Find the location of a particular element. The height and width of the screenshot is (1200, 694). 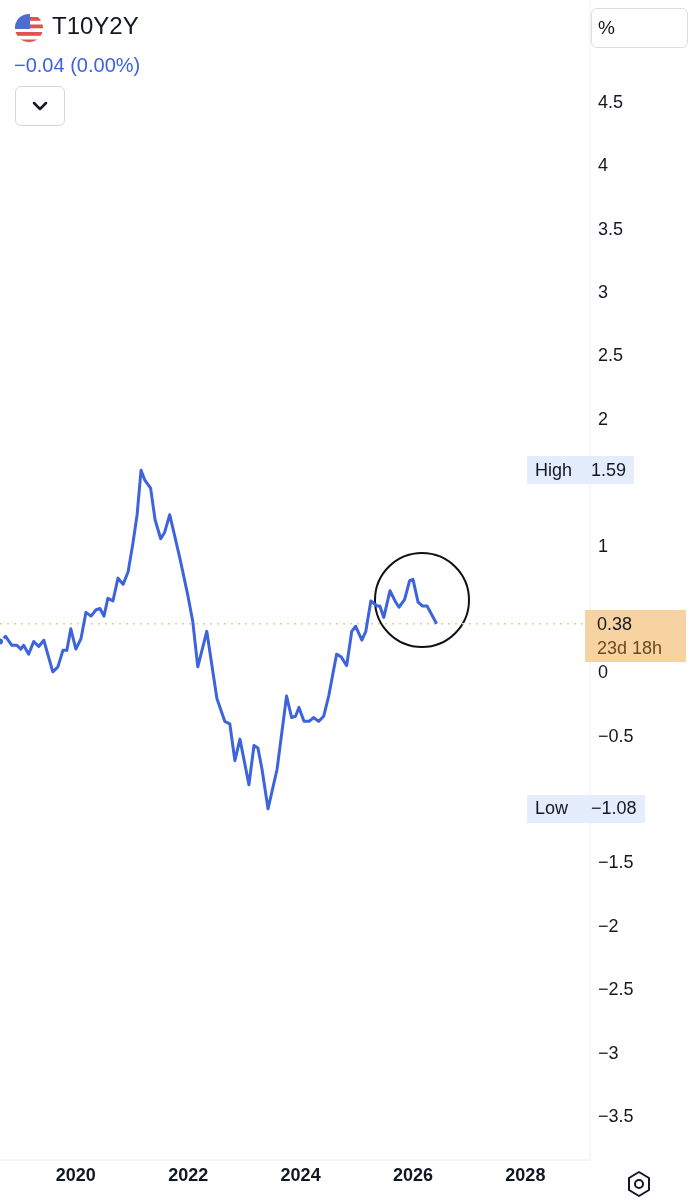

y-tick-label: −3.5 is located at coordinates (616, 1116).